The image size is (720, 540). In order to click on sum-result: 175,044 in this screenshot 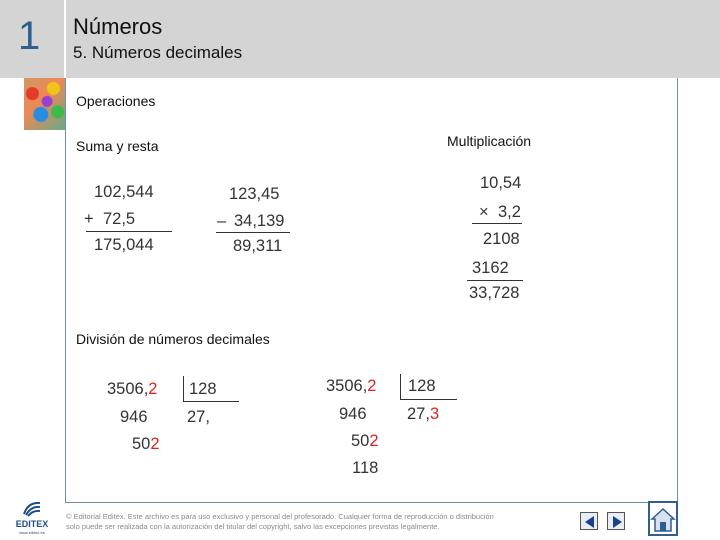, I will do `click(124, 245)`.